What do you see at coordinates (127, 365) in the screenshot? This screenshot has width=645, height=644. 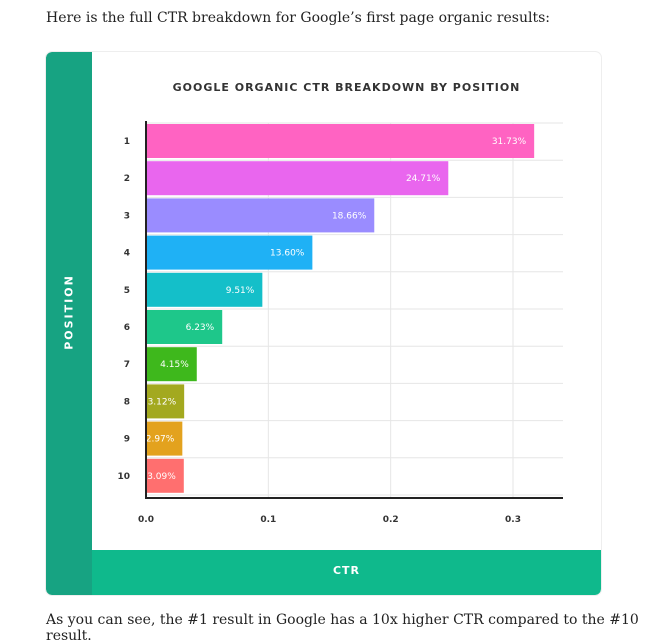 I see `y-tick-label: 7` at bounding box center [127, 365].